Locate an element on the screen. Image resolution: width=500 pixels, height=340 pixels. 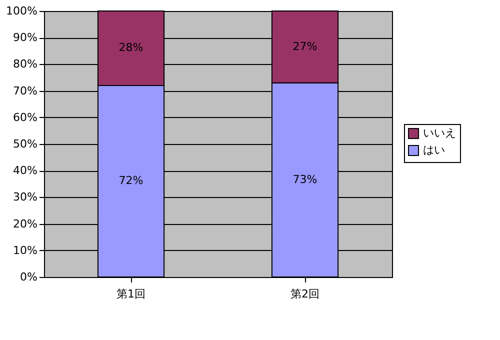
y-tick-label: 80% is located at coordinates (25, 64).